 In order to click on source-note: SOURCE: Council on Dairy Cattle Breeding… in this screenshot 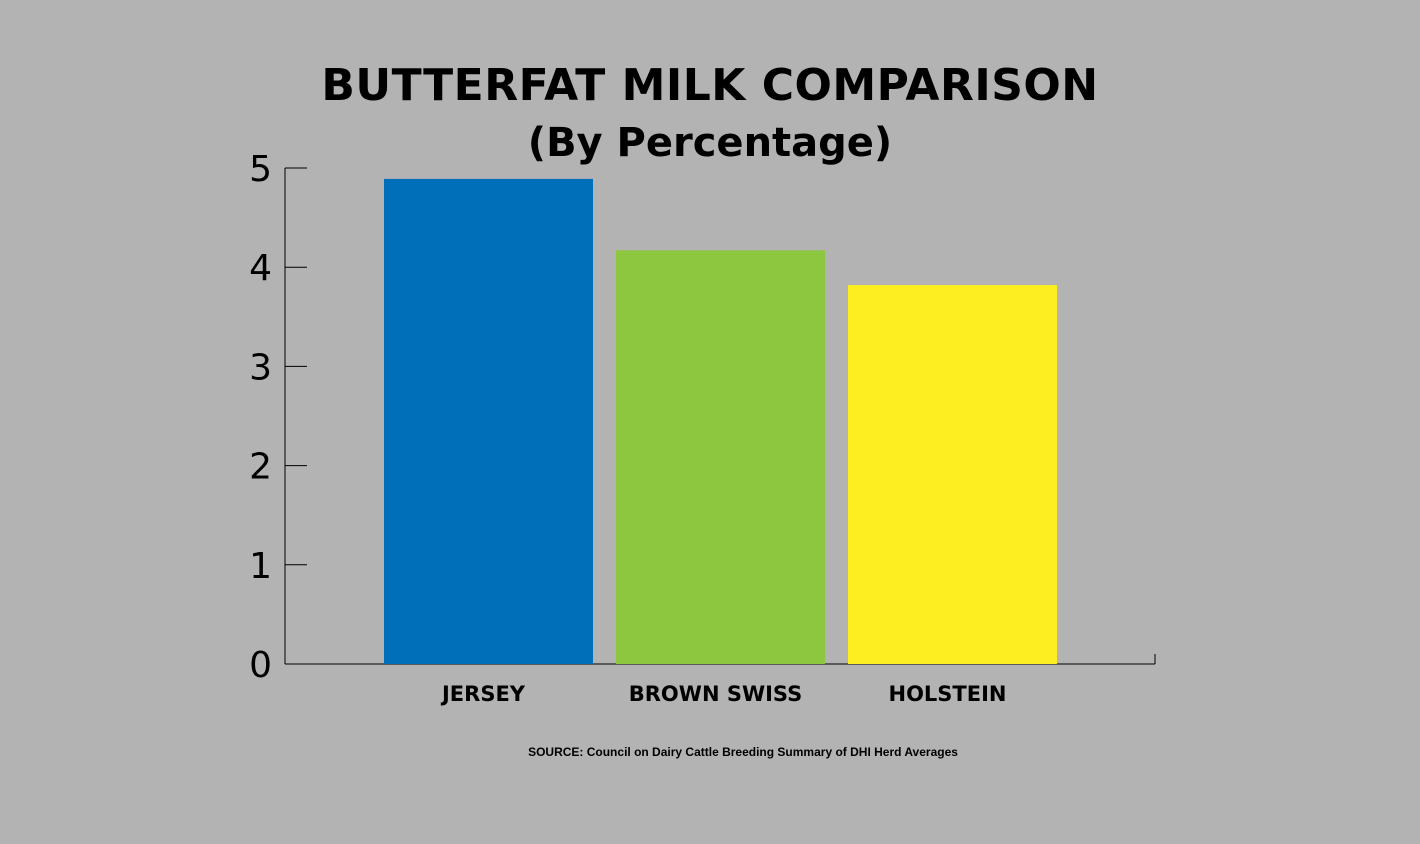, I will do `click(743, 752)`.